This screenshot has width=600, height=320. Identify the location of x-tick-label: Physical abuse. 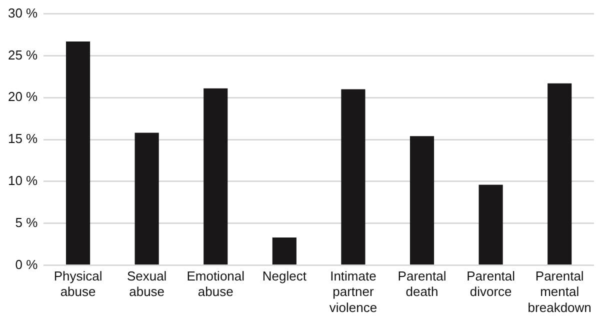
(78, 284).